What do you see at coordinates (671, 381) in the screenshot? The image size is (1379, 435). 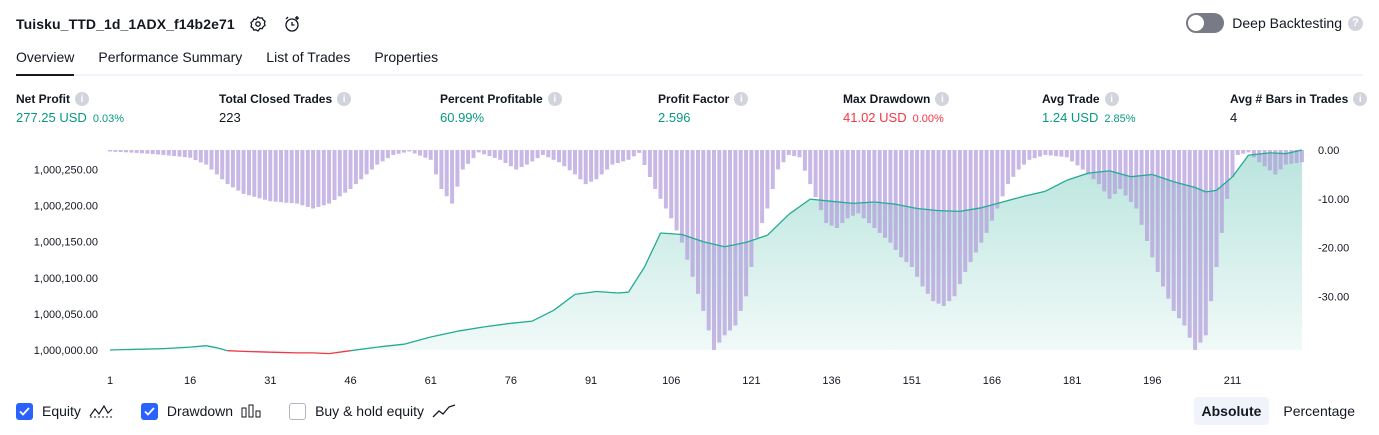 I see `x-tick-label: 106` at bounding box center [671, 381].